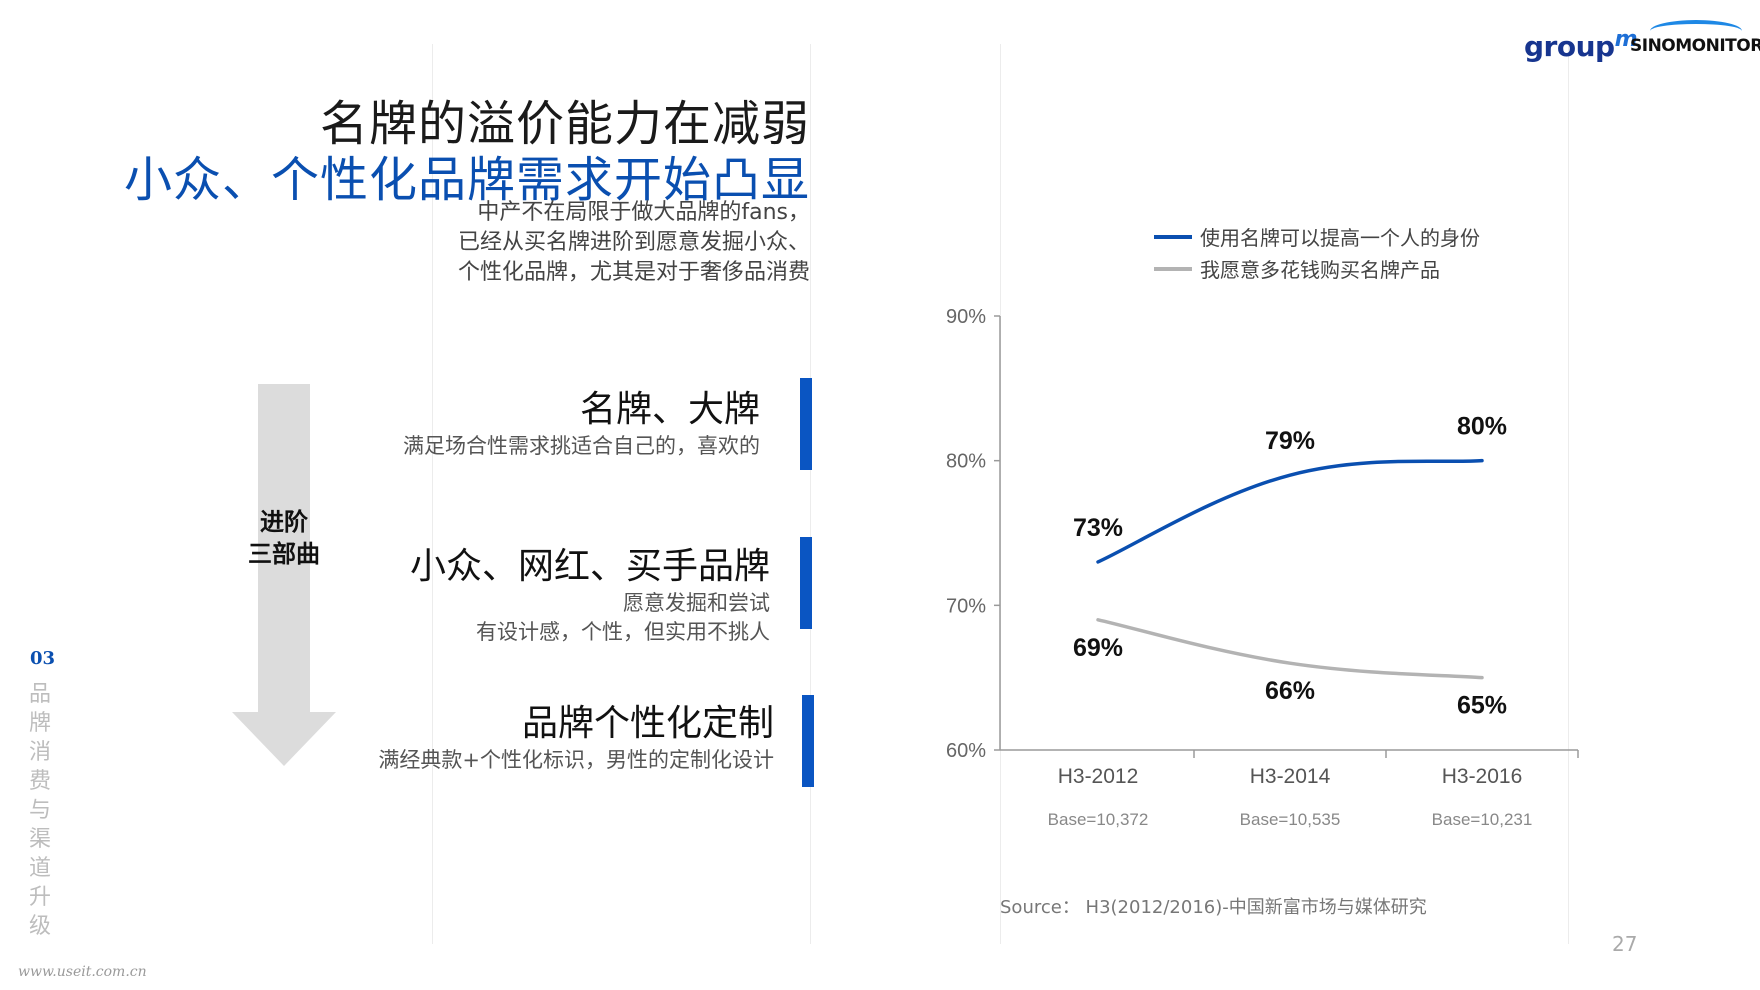 The height and width of the screenshot is (990, 1760). I want to click on arrow-down-shaft, so click(284, 549).